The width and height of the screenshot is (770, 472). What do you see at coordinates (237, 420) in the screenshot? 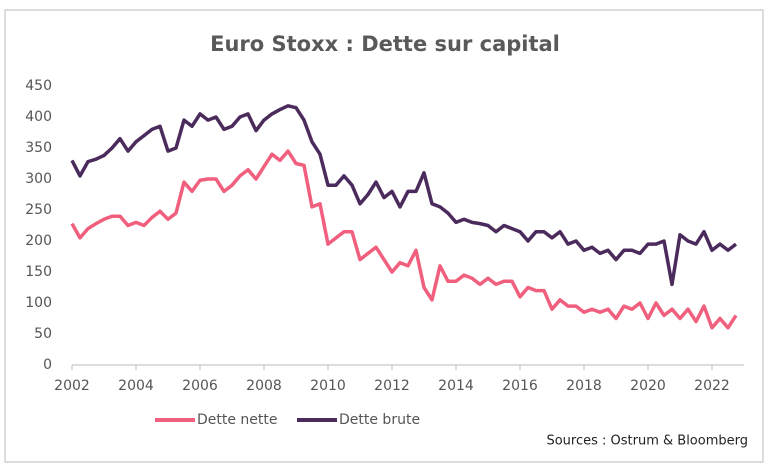
I see `legend-label: Dette nette` at bounding box center [237, 420].